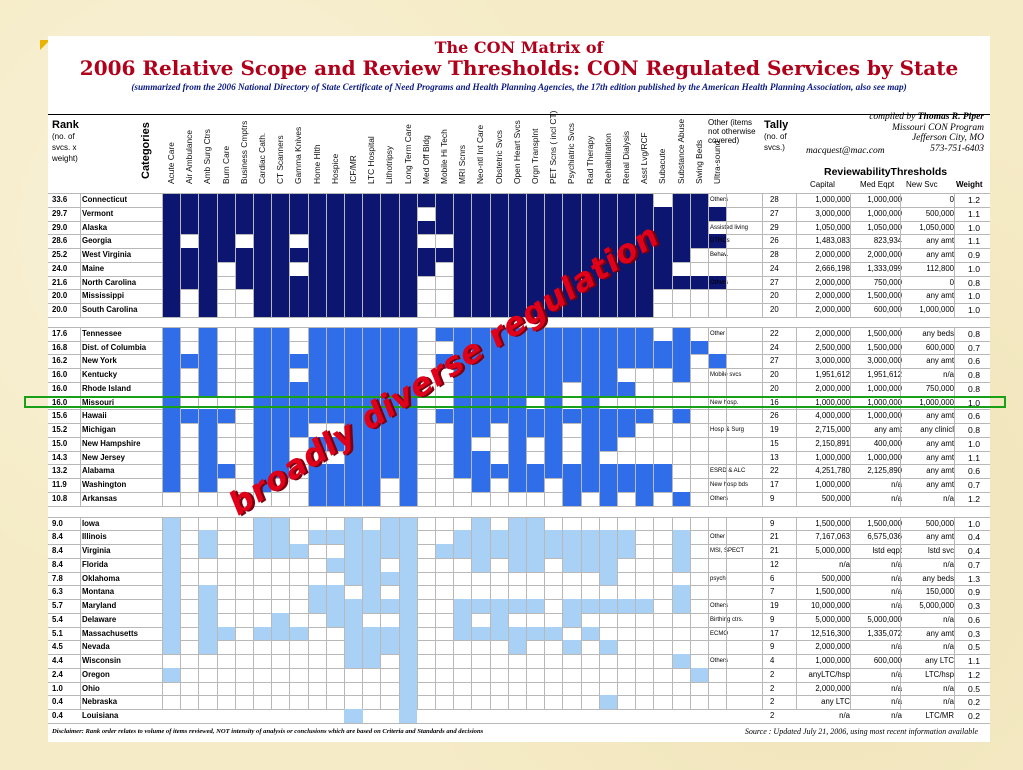 Image resolution: width=1023 pixels, height=770 pixels. What do you see at coordinates (941, 550) in the screenshot?
I see `new-svc-value: lstd svc` at bounding box center [941, 550].